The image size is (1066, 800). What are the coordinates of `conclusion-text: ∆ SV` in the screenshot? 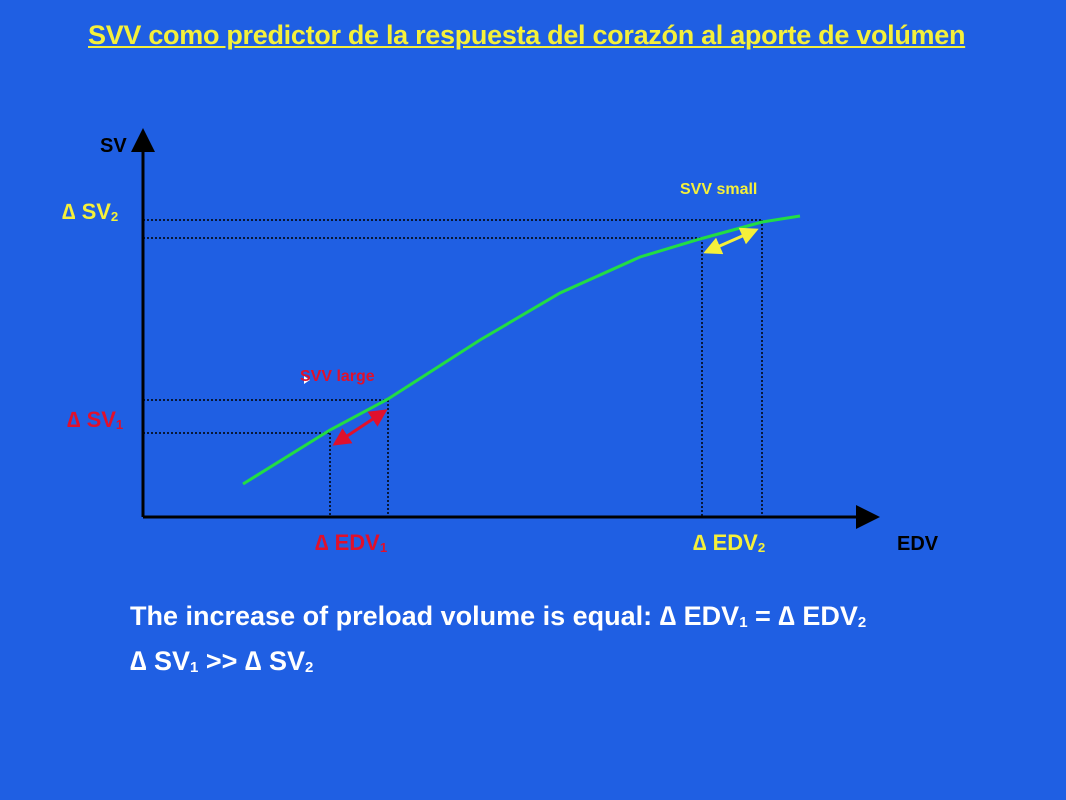 It's located at (160, 661).